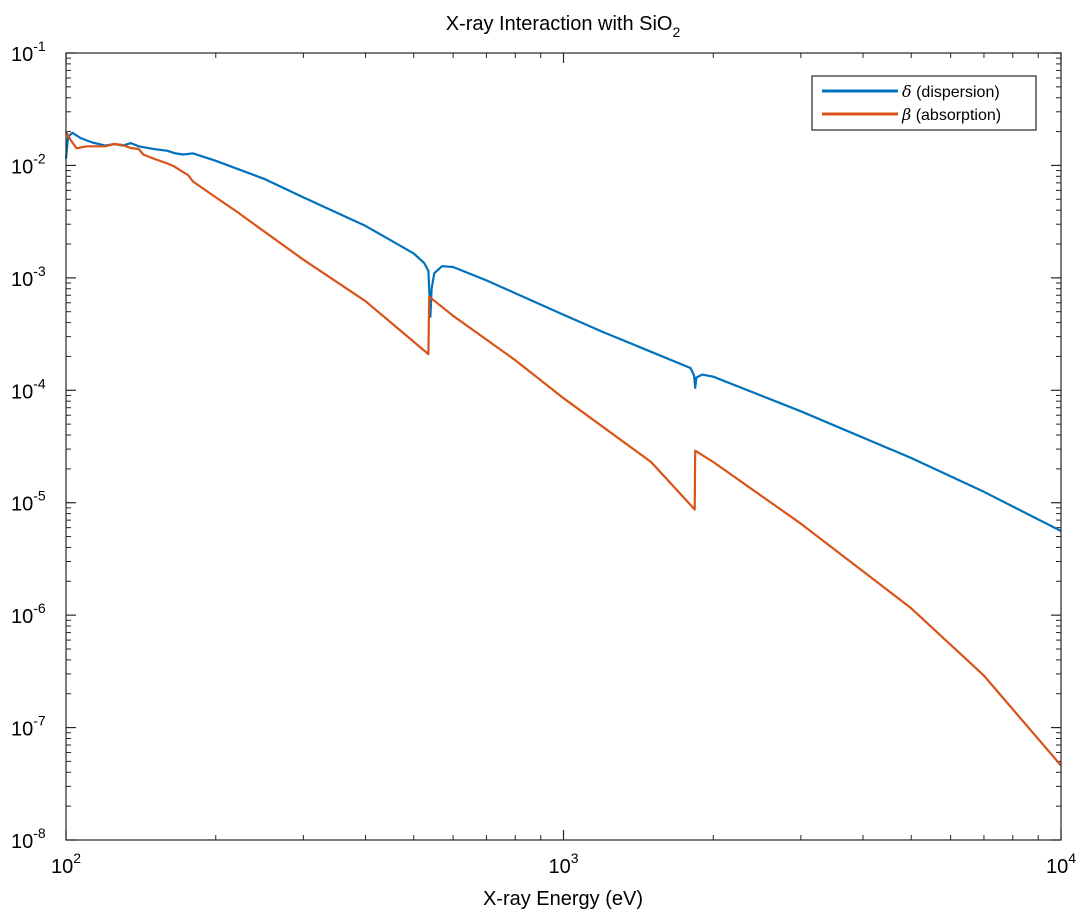 This screenshot has height=916, width=1090. Describe the element at coordinates (39, 721) in the screenshot. I see `y-tick-exponent: -7` at that location.